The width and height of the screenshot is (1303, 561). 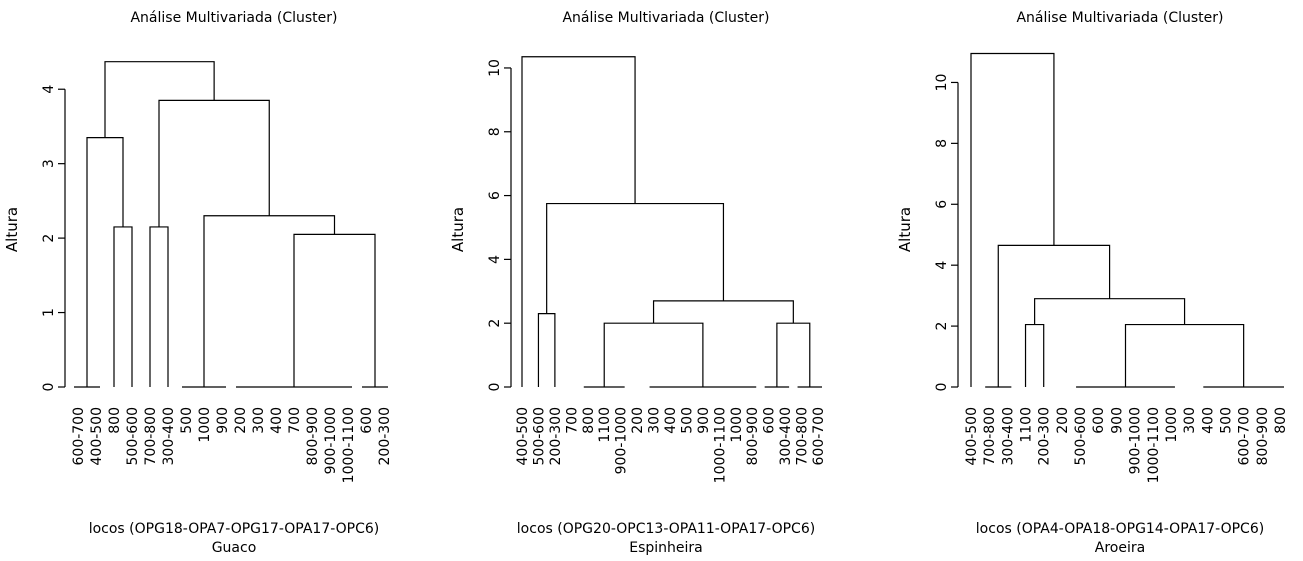 What do you see at coordinates (234, 548) in the screenshot?
I see `chart-subtitle: Guaco` at bounding box center [234, 548].